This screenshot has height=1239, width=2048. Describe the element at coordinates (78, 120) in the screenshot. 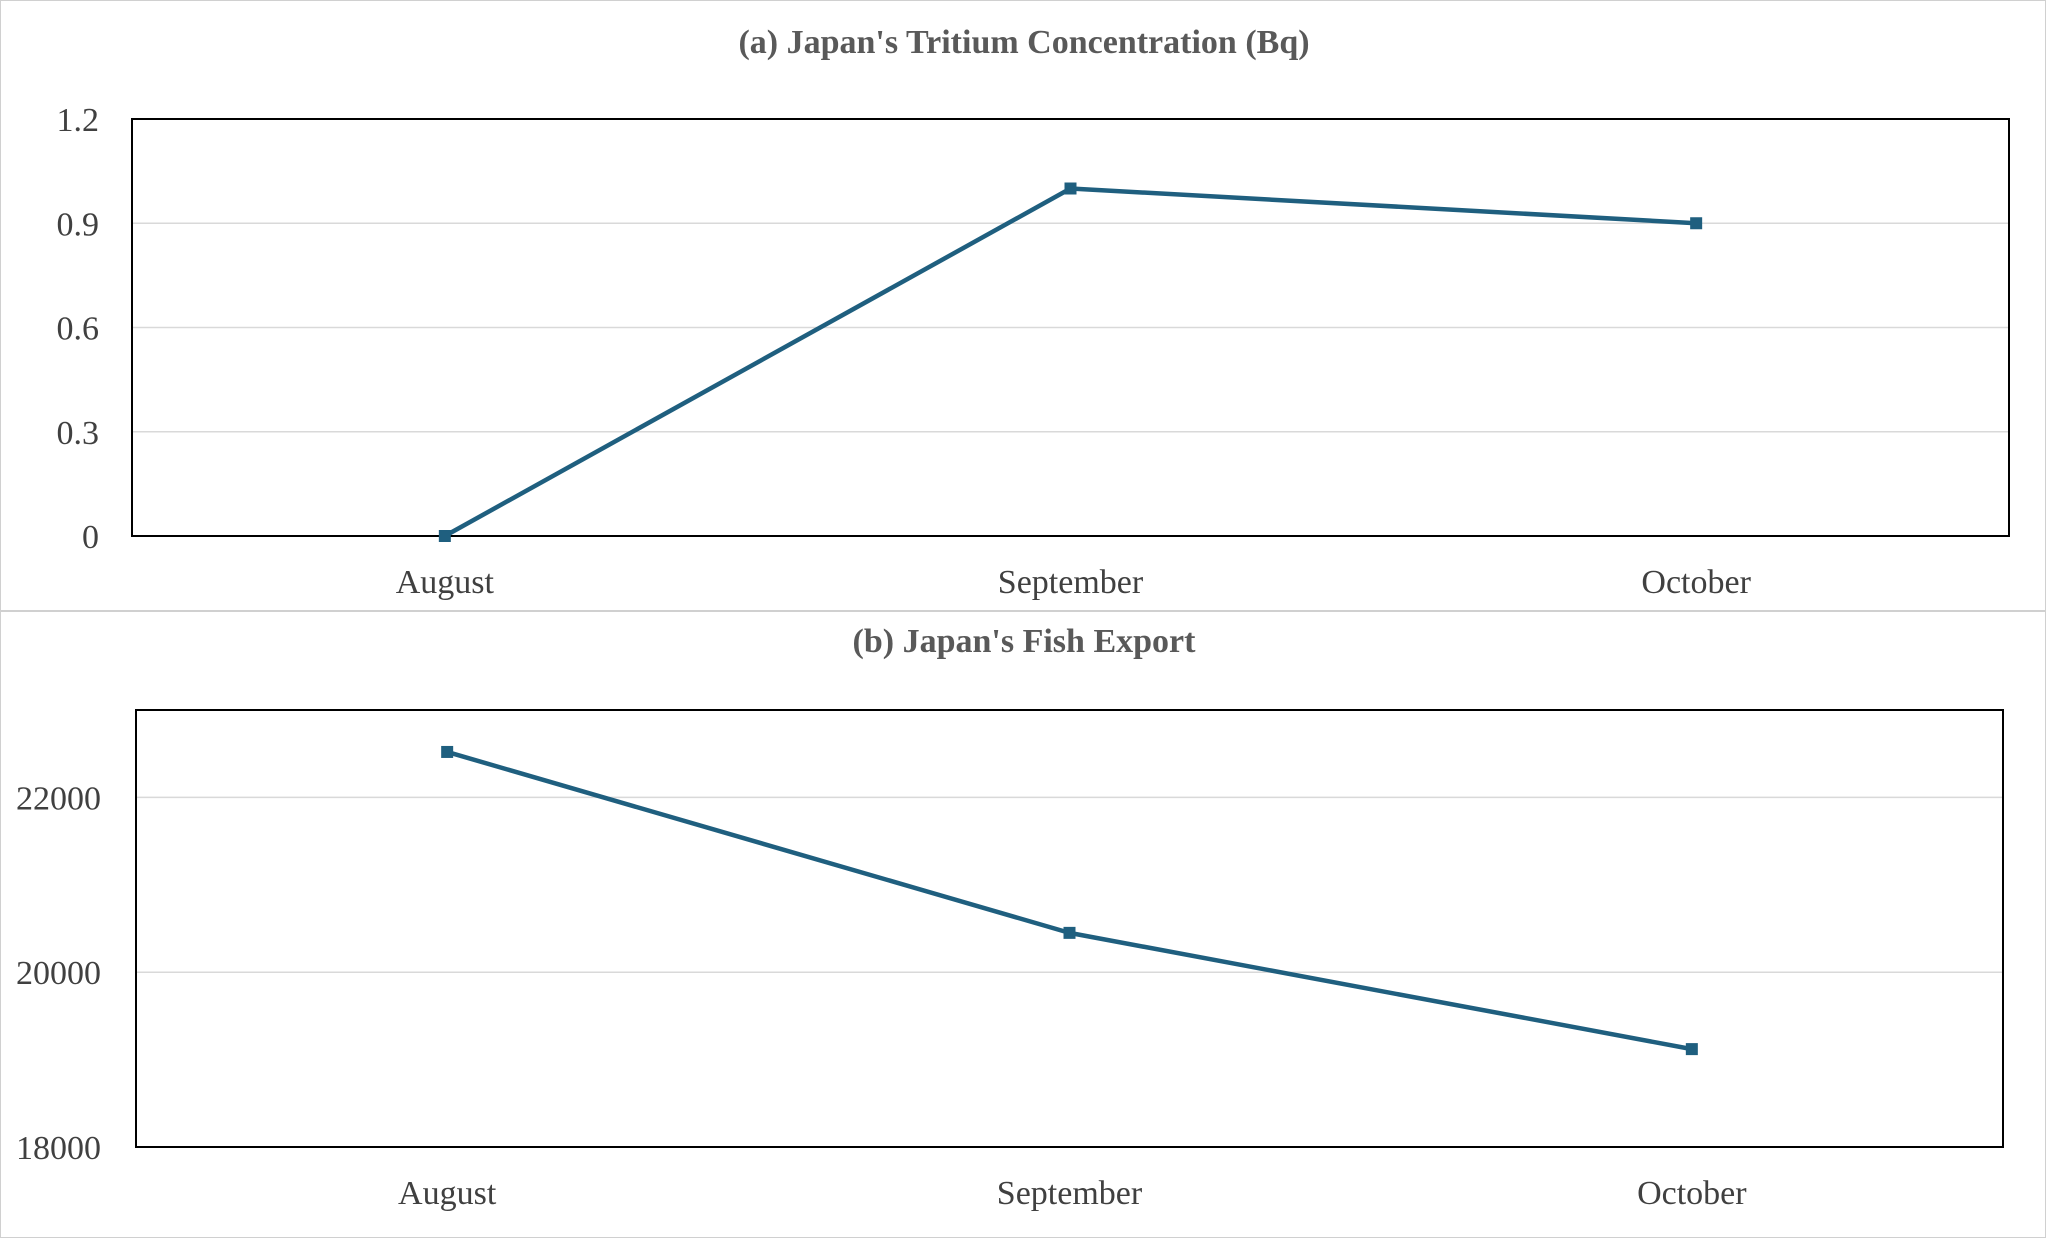

I see `y-tick-label: 1.2` at that location.